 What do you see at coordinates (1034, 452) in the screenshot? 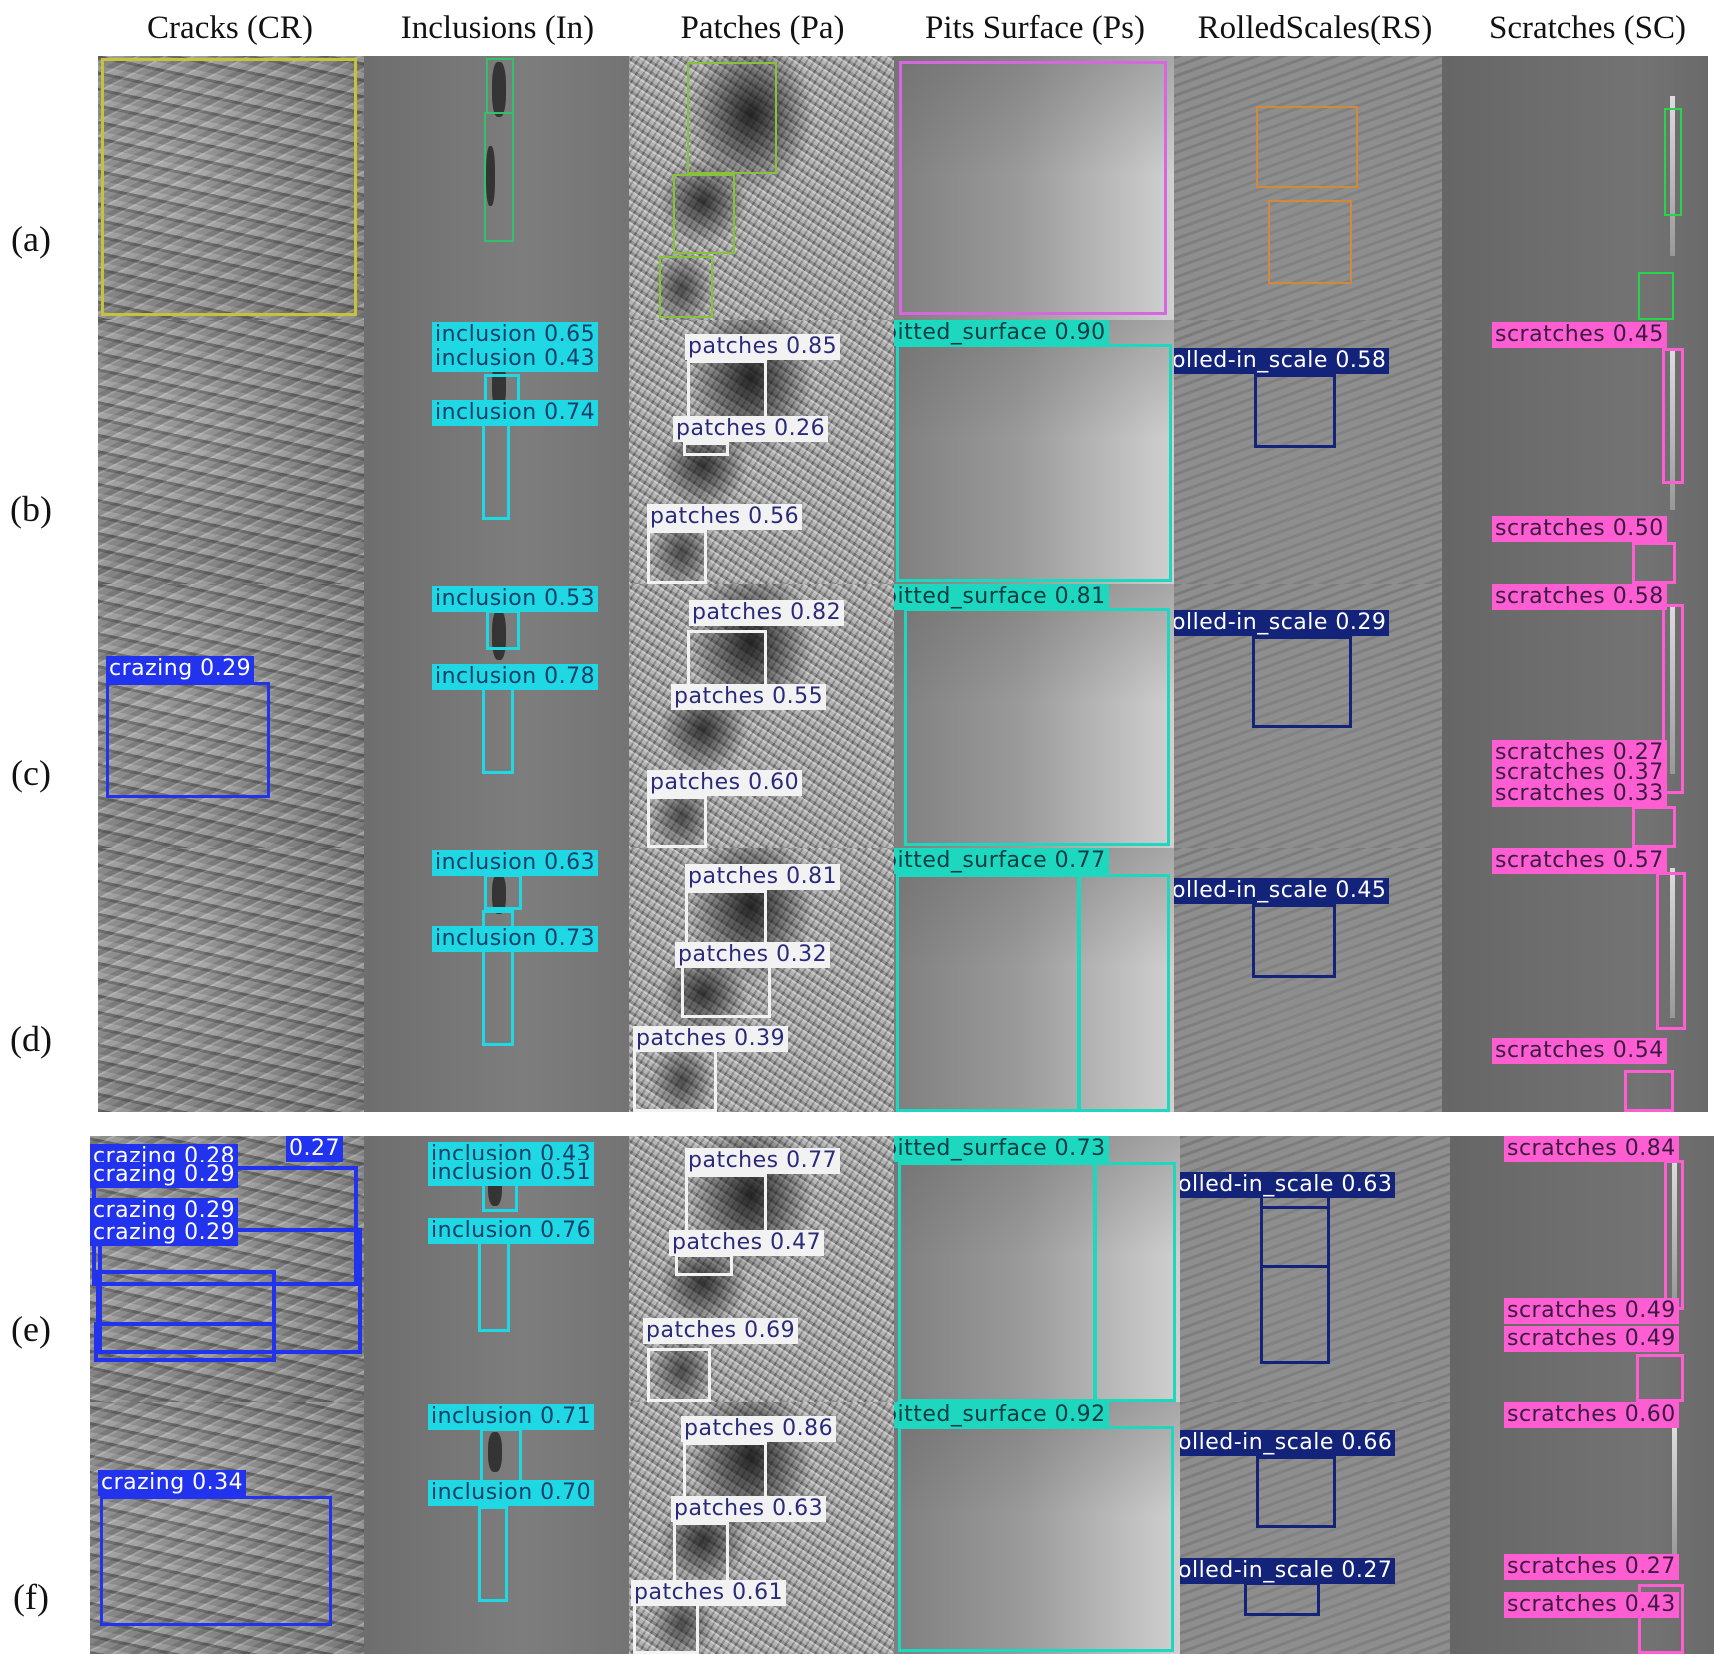
I see `image-b-pits-surface: pitted_surface 0.90` at bounding box center [1034, 452].